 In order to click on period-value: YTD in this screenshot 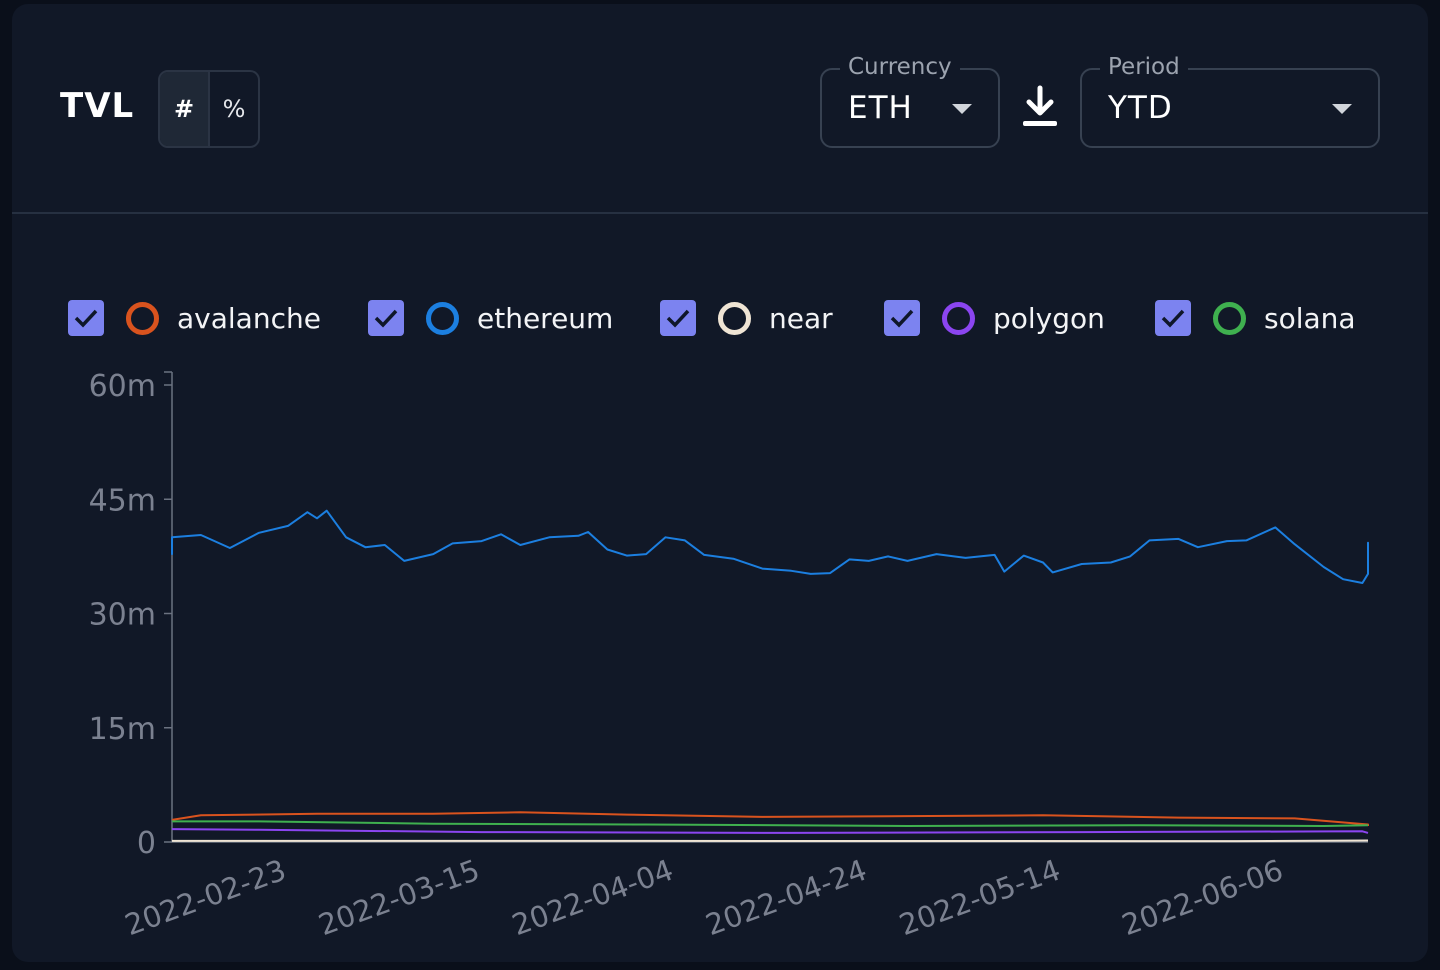, I will do `click(1140, 108)`.